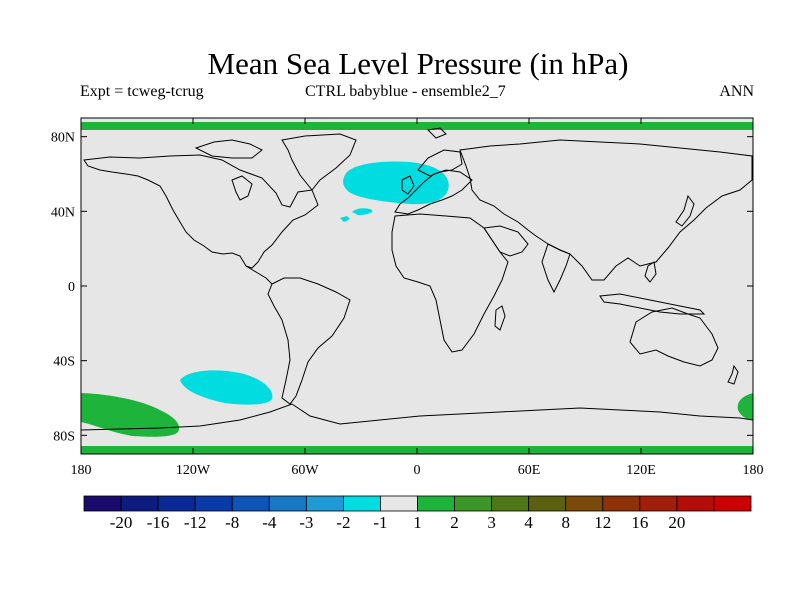 This screenshot has width=800, height=600. What do you see at coordinates (506, 241) in the screenshot?
I see `coast-arabia` at bounding box center [506, 241].